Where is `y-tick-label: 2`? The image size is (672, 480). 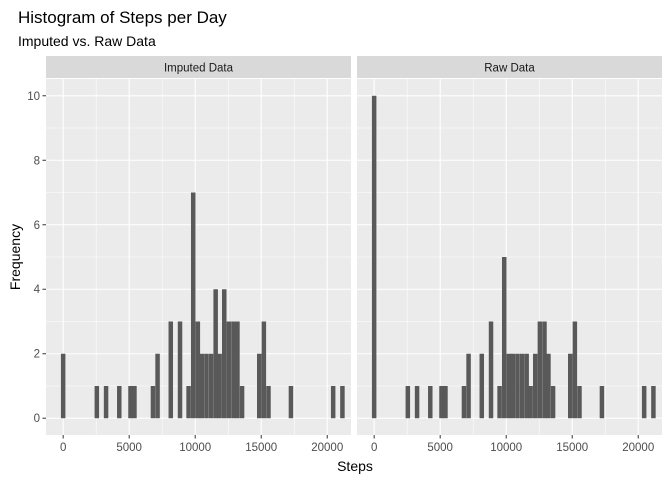 y-tick-label: 2 is located at coordinates (37, 355).